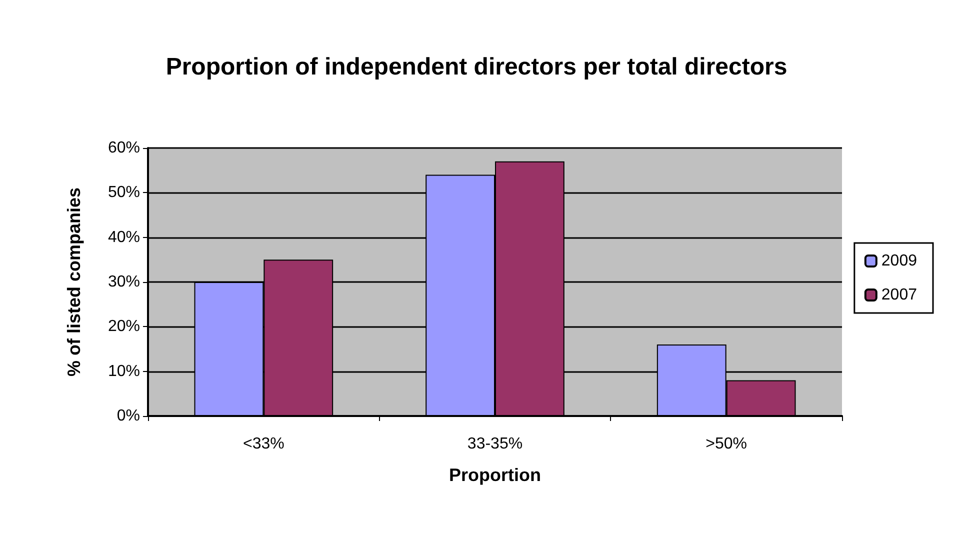 This screenshot has width=953, height=556. I want to click on x-axis-title: Proportion, so click(495, 475).